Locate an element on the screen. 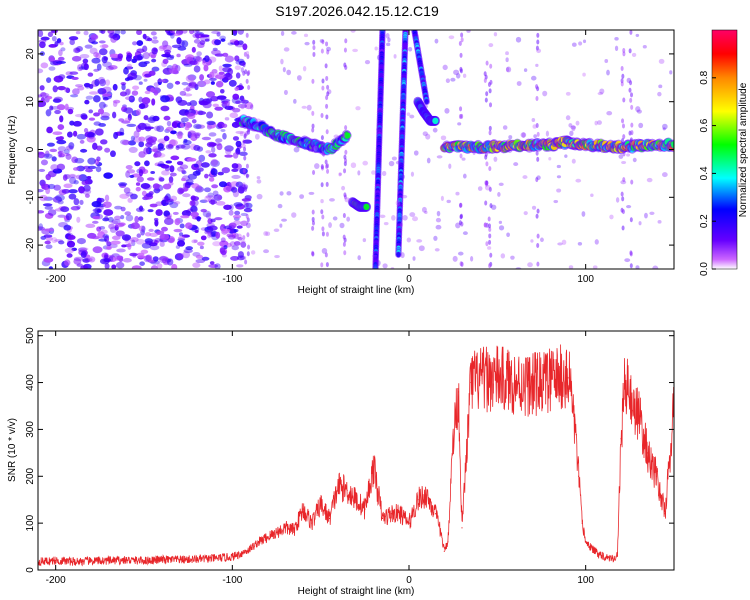 This screenshot has width=750, height=600. snr-x-tick-label: -200 is located at coordinates (56, 580).